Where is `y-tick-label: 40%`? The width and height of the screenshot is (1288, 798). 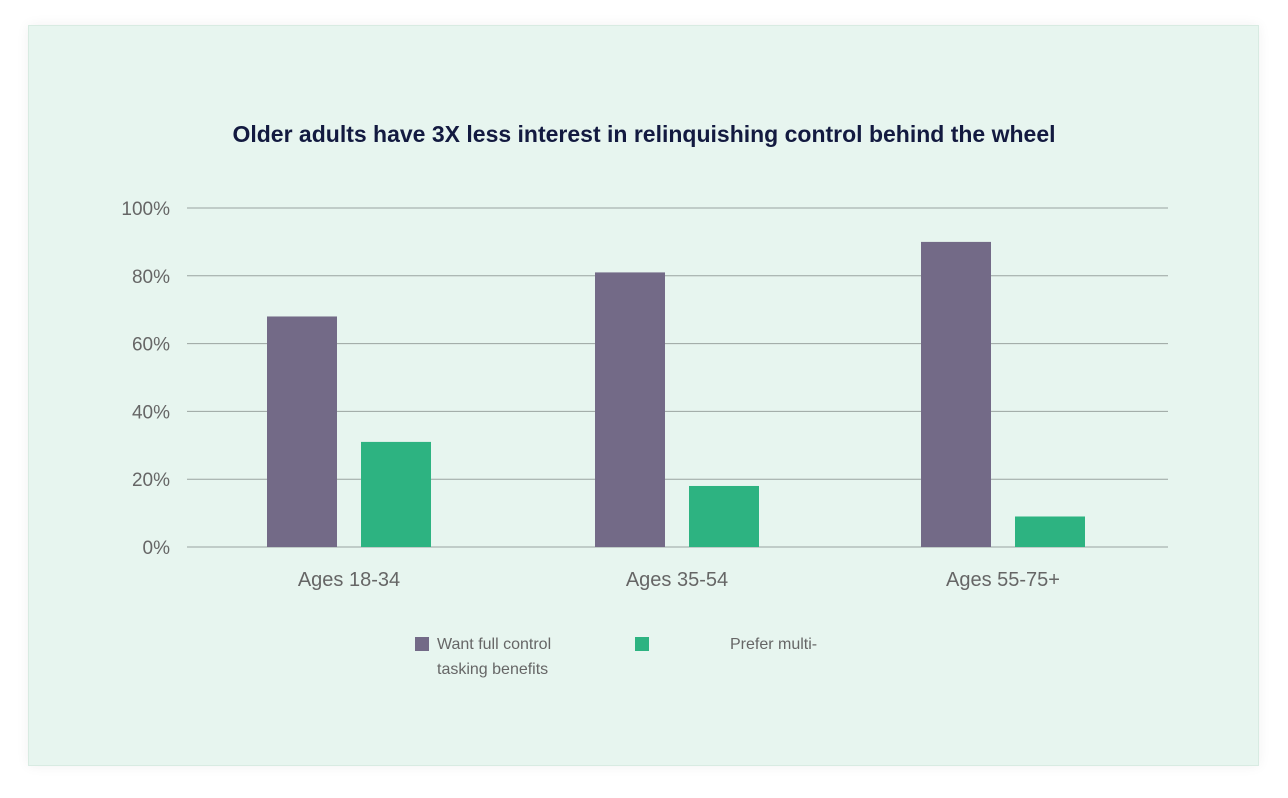
y-tick-label: 40% is located at coordinates (151, 412).